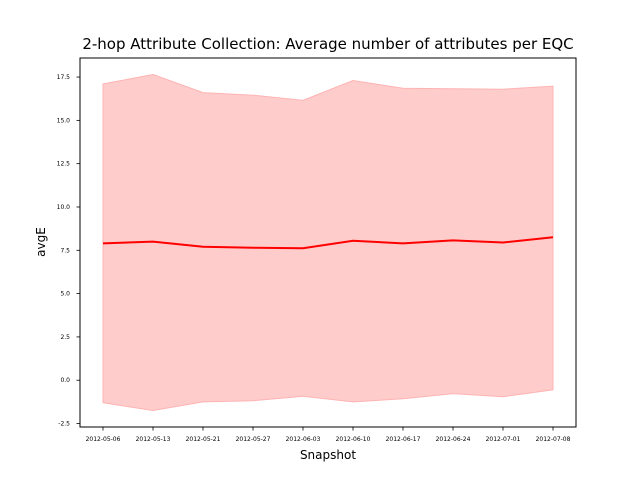  Describe the element at coordinates (64, 424) in the screenshot. I see `y-tick-label: -2.5` at that location.